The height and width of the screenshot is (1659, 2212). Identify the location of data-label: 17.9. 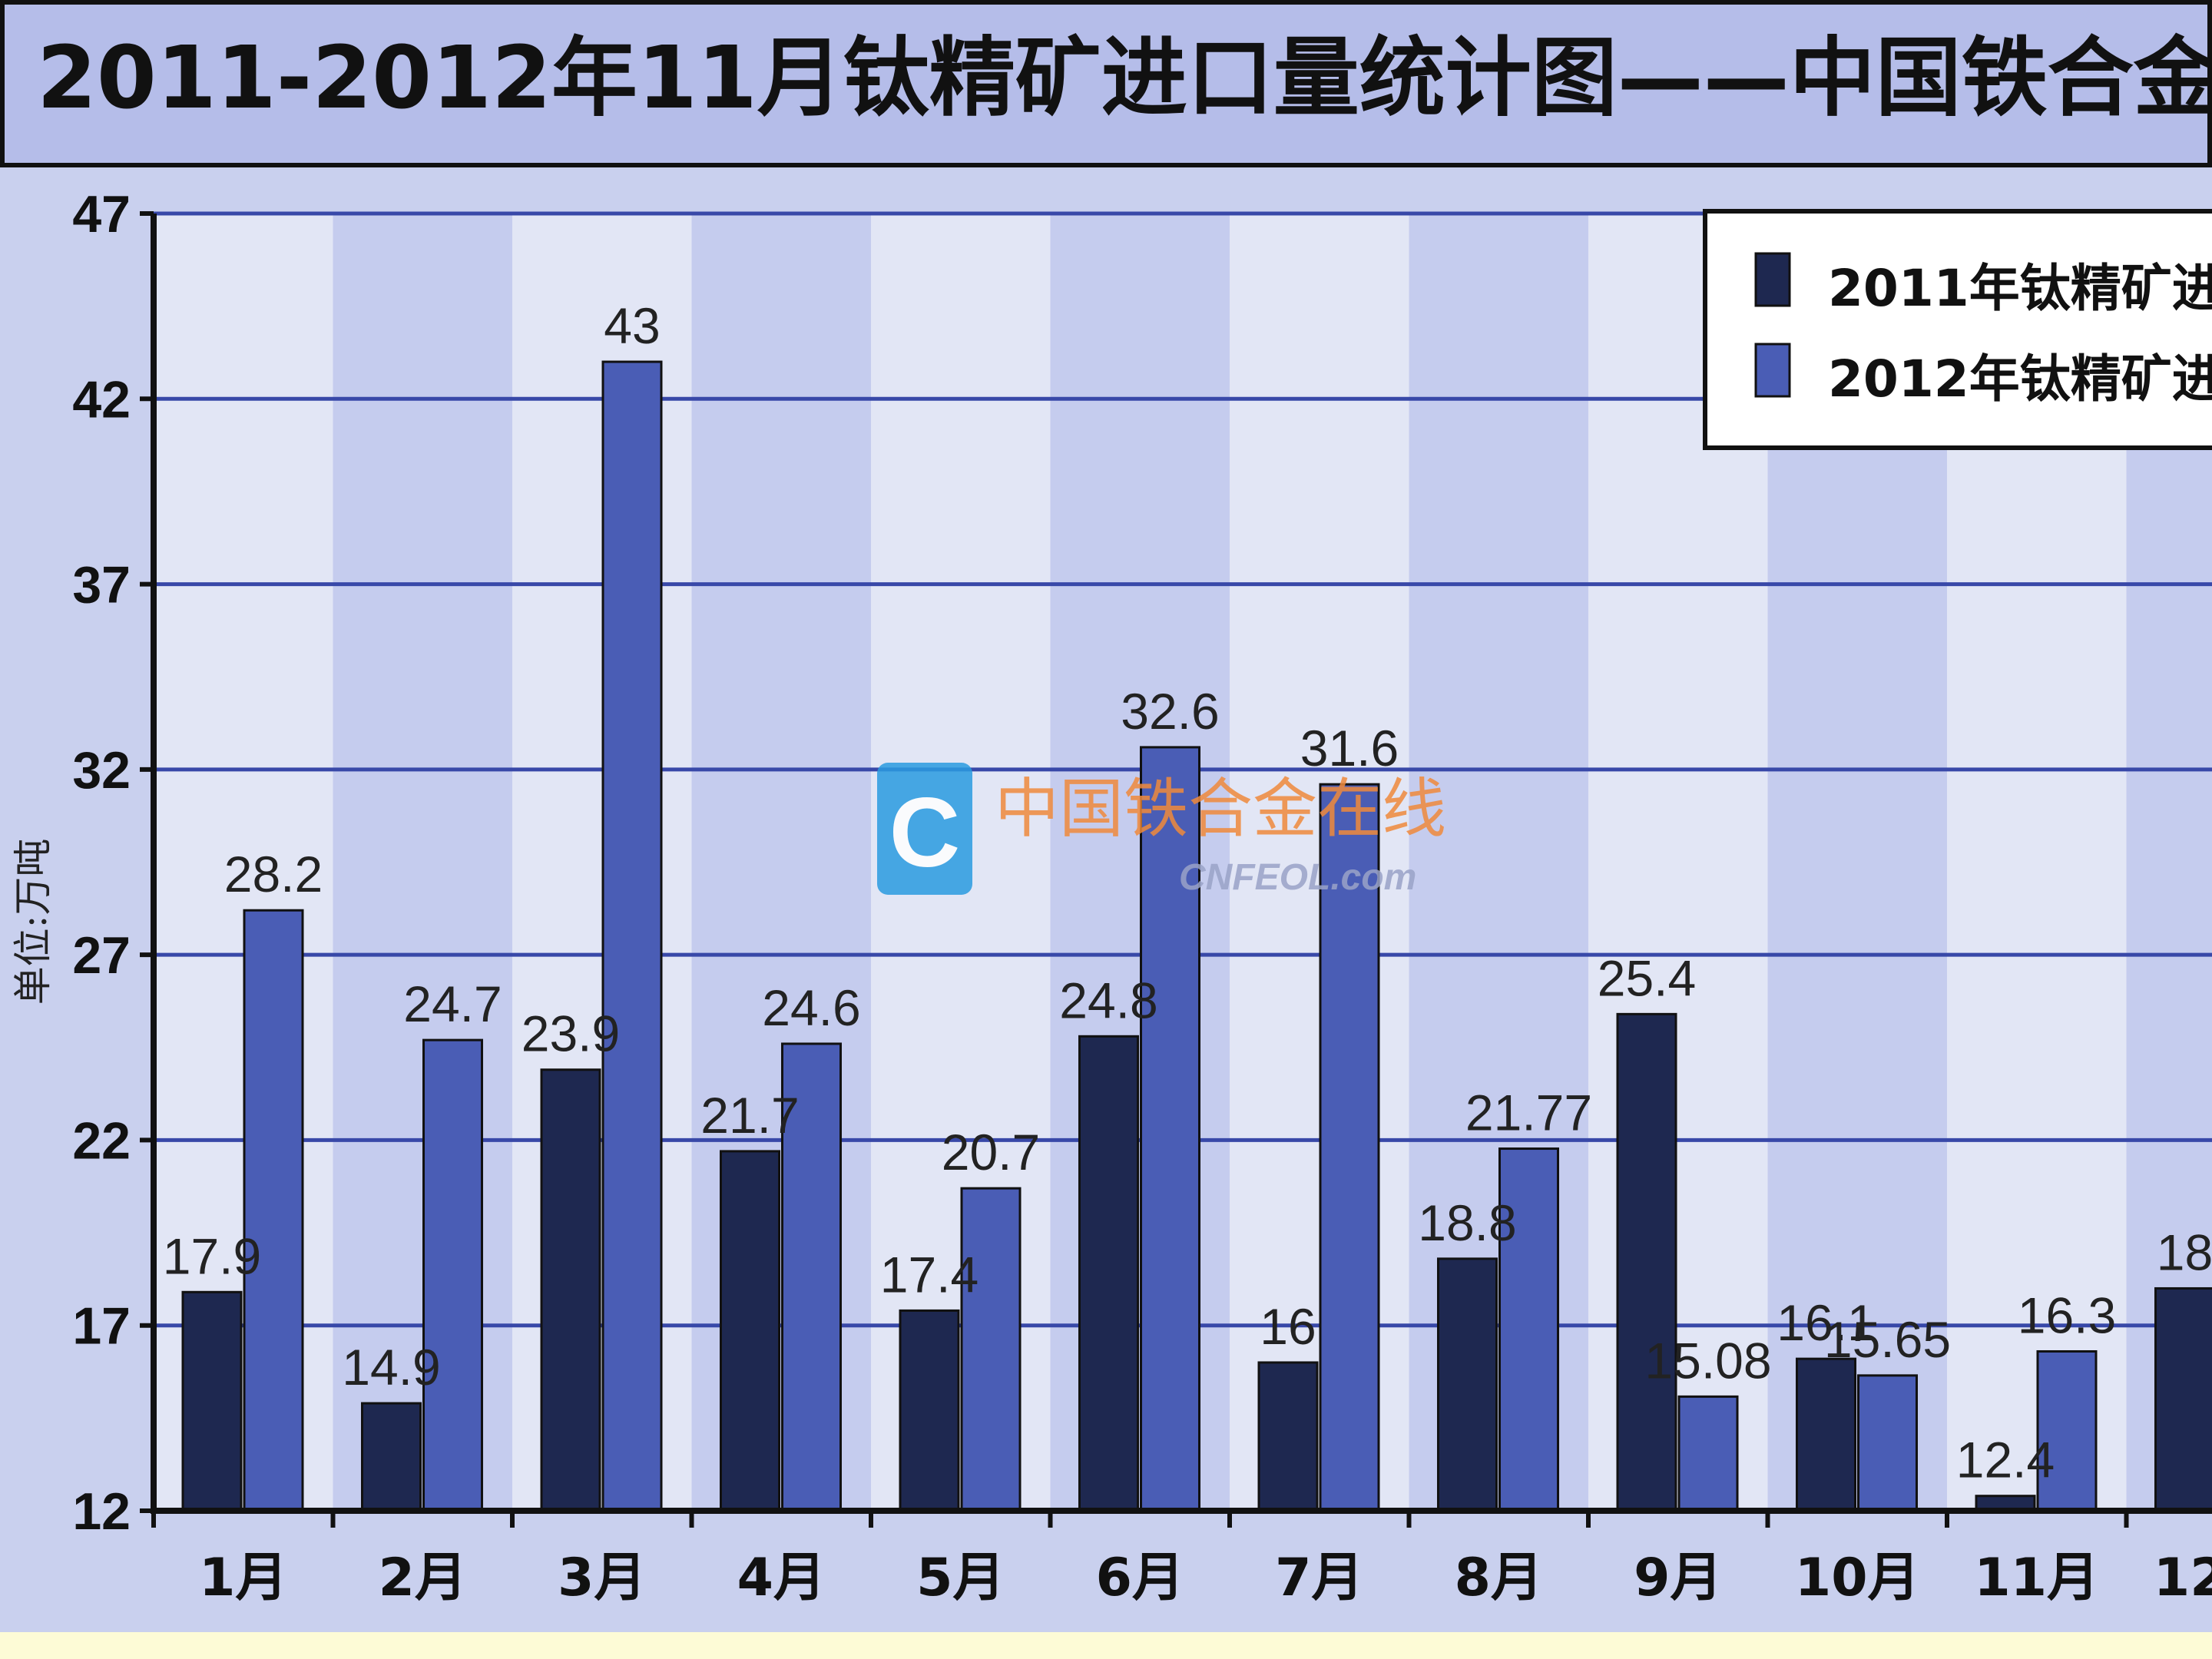
(212, 1255).